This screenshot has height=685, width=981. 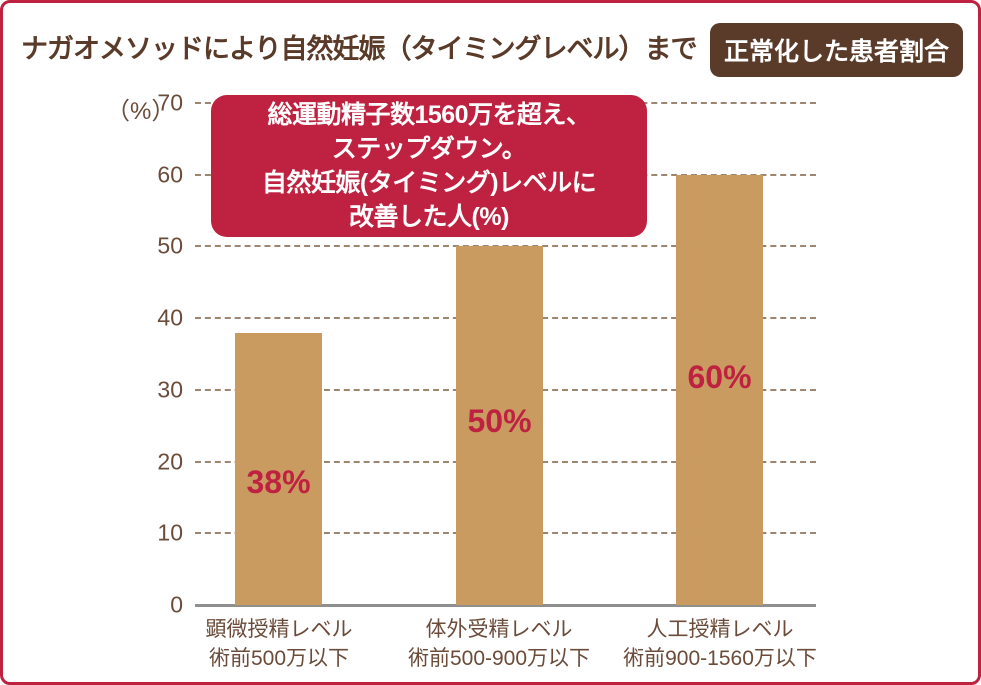 What do you see at coordinates (170, 532) in the screenshot?
I see `y-tick-label: 10` at bounding box center [170, 532].